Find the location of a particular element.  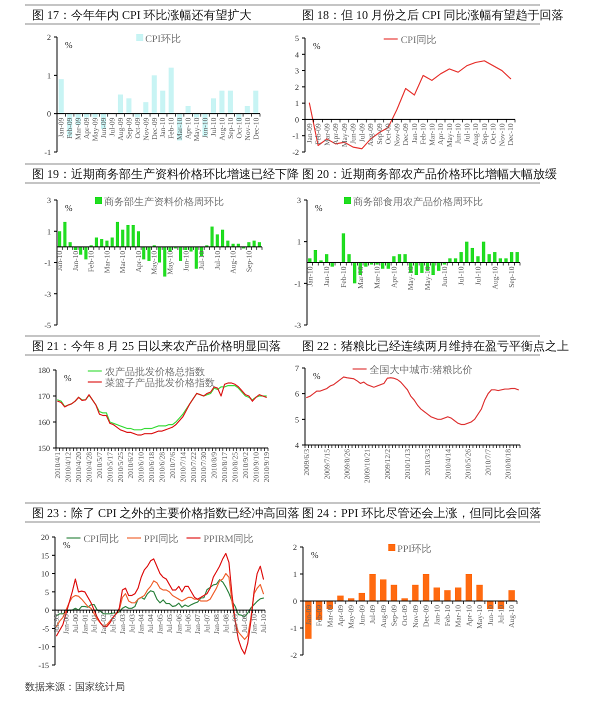

chart-title: 图 22：猪粮比已经连续两月维持在盈亏平衡点之上 is located at coordinates (435, 346).